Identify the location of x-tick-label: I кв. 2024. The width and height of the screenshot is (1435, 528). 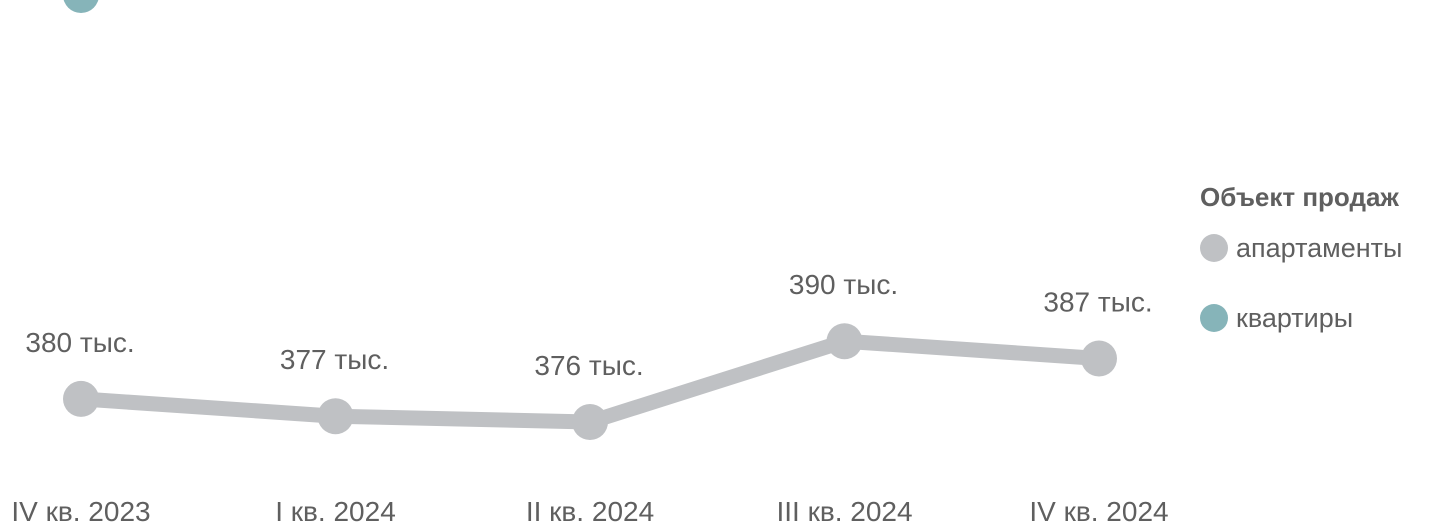
(335, 511).